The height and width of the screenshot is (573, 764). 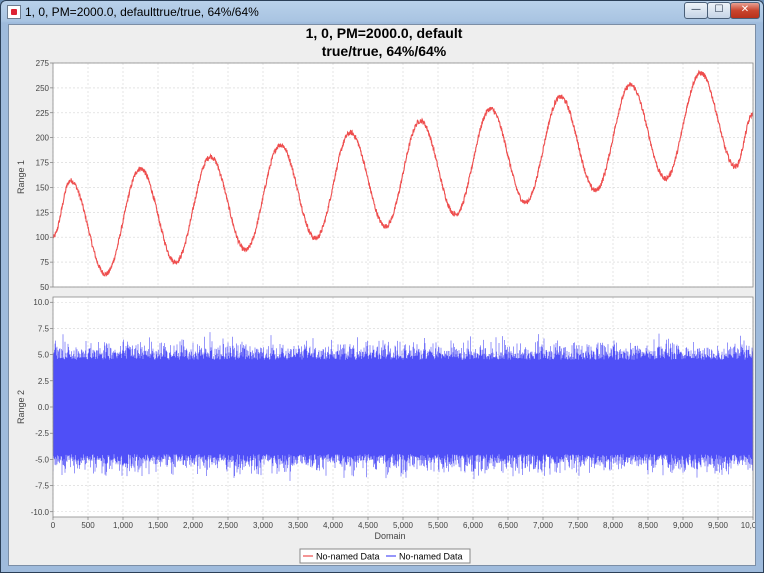 I want to click on x-tick-label: 8,500, so click(x=648, y=525).